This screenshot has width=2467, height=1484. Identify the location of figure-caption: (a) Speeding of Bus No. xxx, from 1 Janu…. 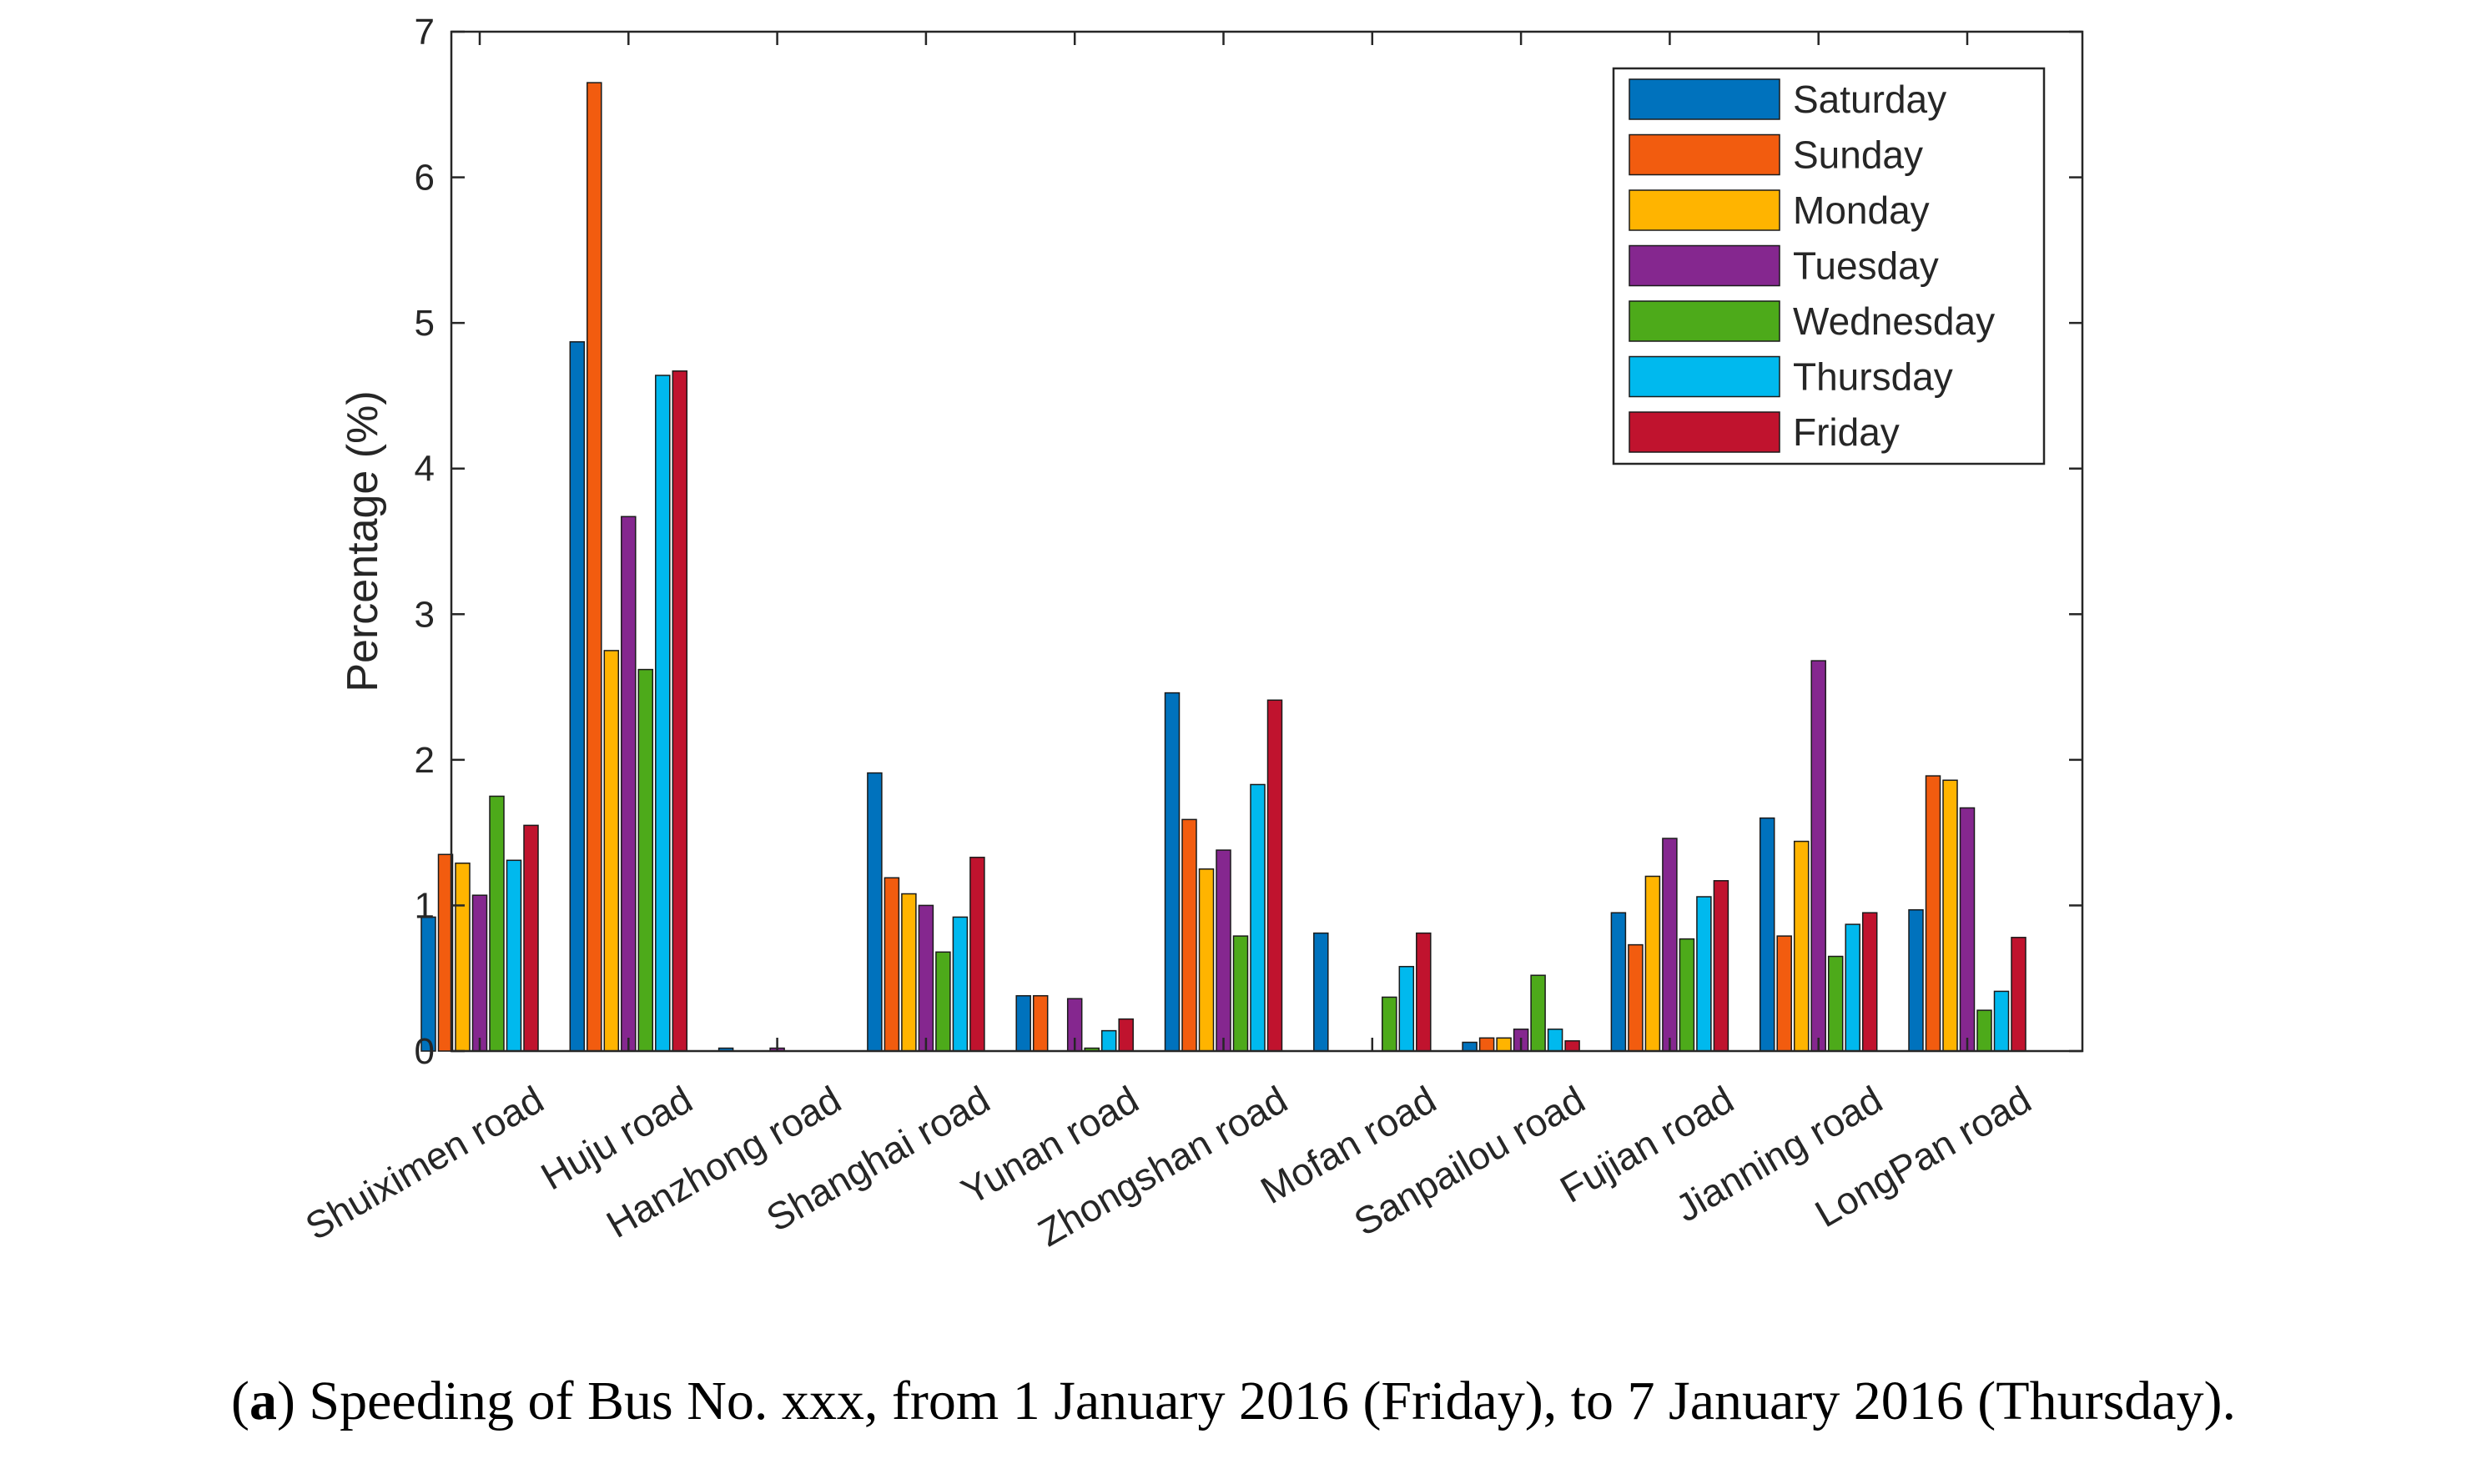
(1233, 1401).